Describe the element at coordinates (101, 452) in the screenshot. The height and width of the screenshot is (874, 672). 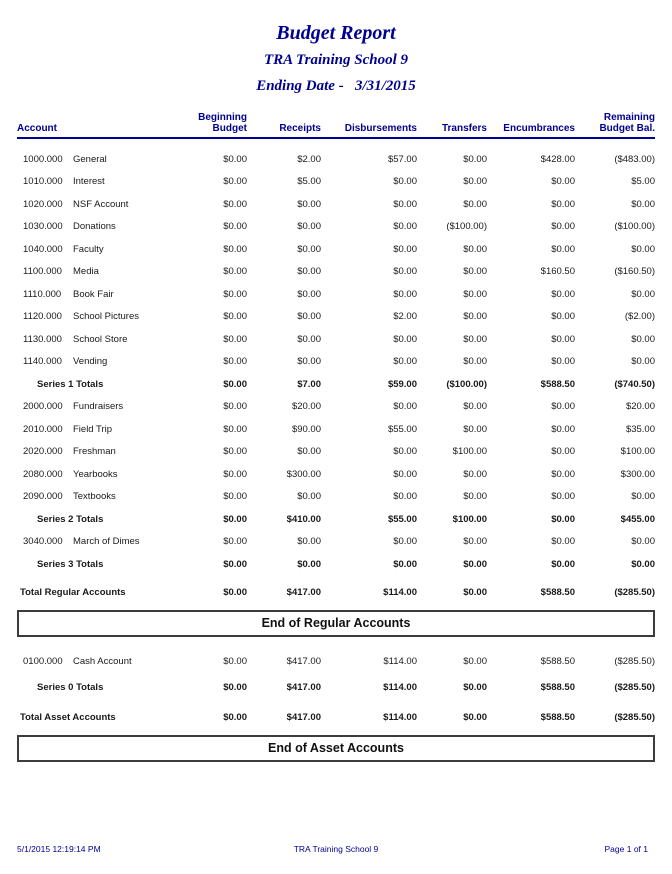
I see `account-cell: 2020.000 Freshman` at that location.